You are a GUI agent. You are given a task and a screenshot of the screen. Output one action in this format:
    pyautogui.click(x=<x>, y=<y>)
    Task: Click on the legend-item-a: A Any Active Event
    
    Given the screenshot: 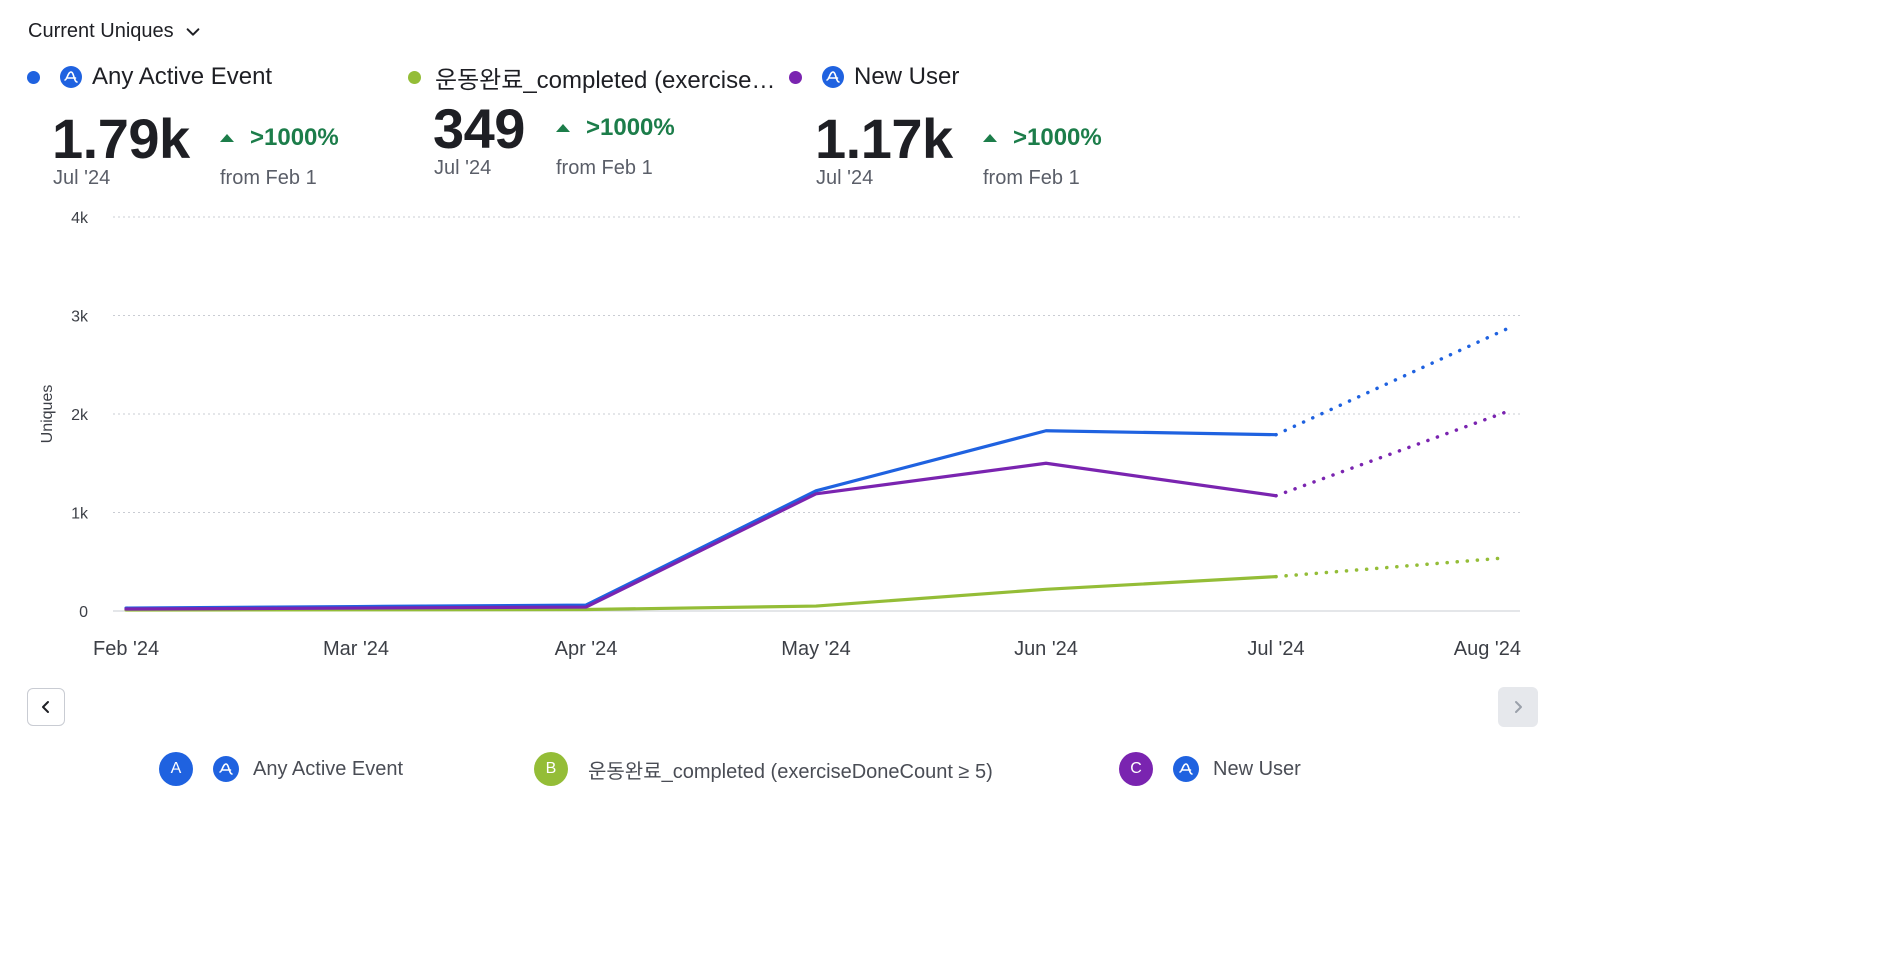 What is the action you would take?
    pyautogui.click(x=281, y=769)
    